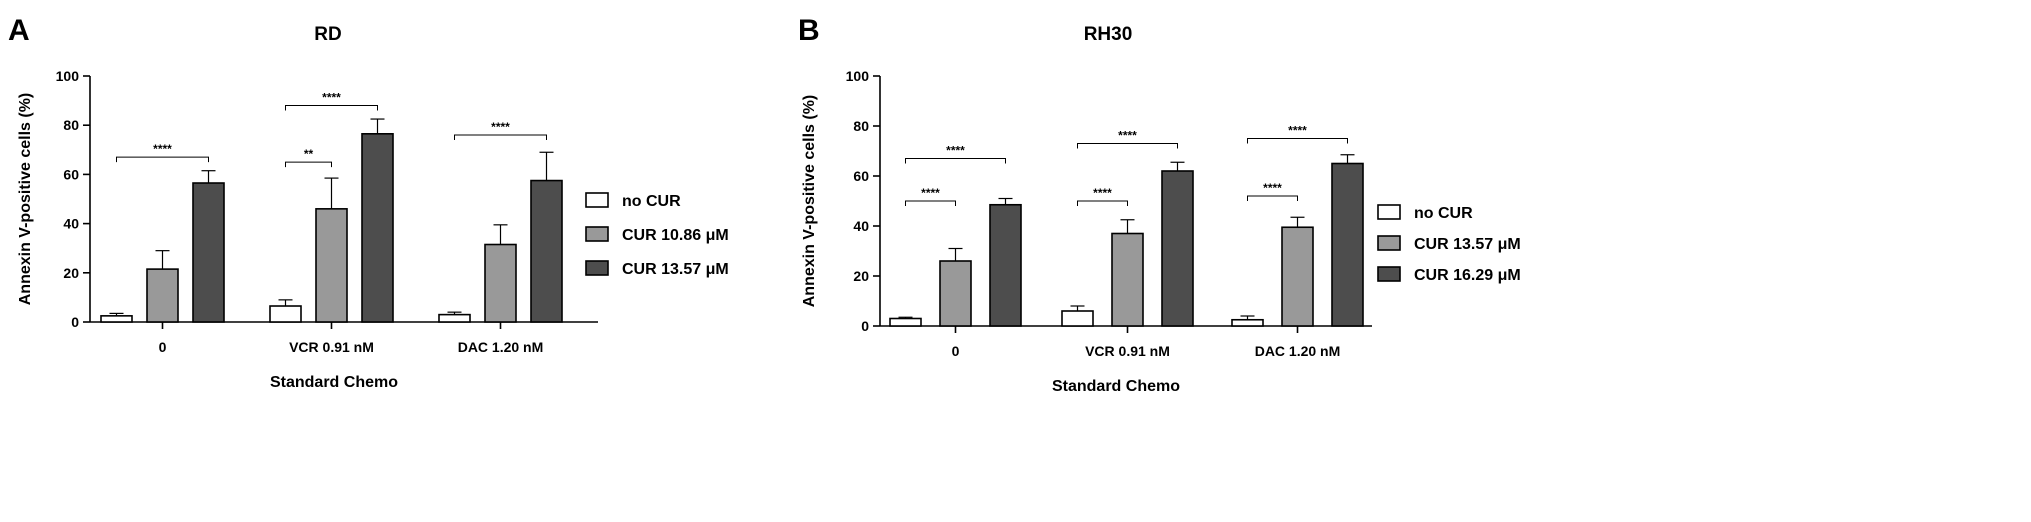  What do you see at coordinates (675, 235) in the screenshot?
I see `legend-label: CUR 10.86 μM` at bounding box center [675, 235].